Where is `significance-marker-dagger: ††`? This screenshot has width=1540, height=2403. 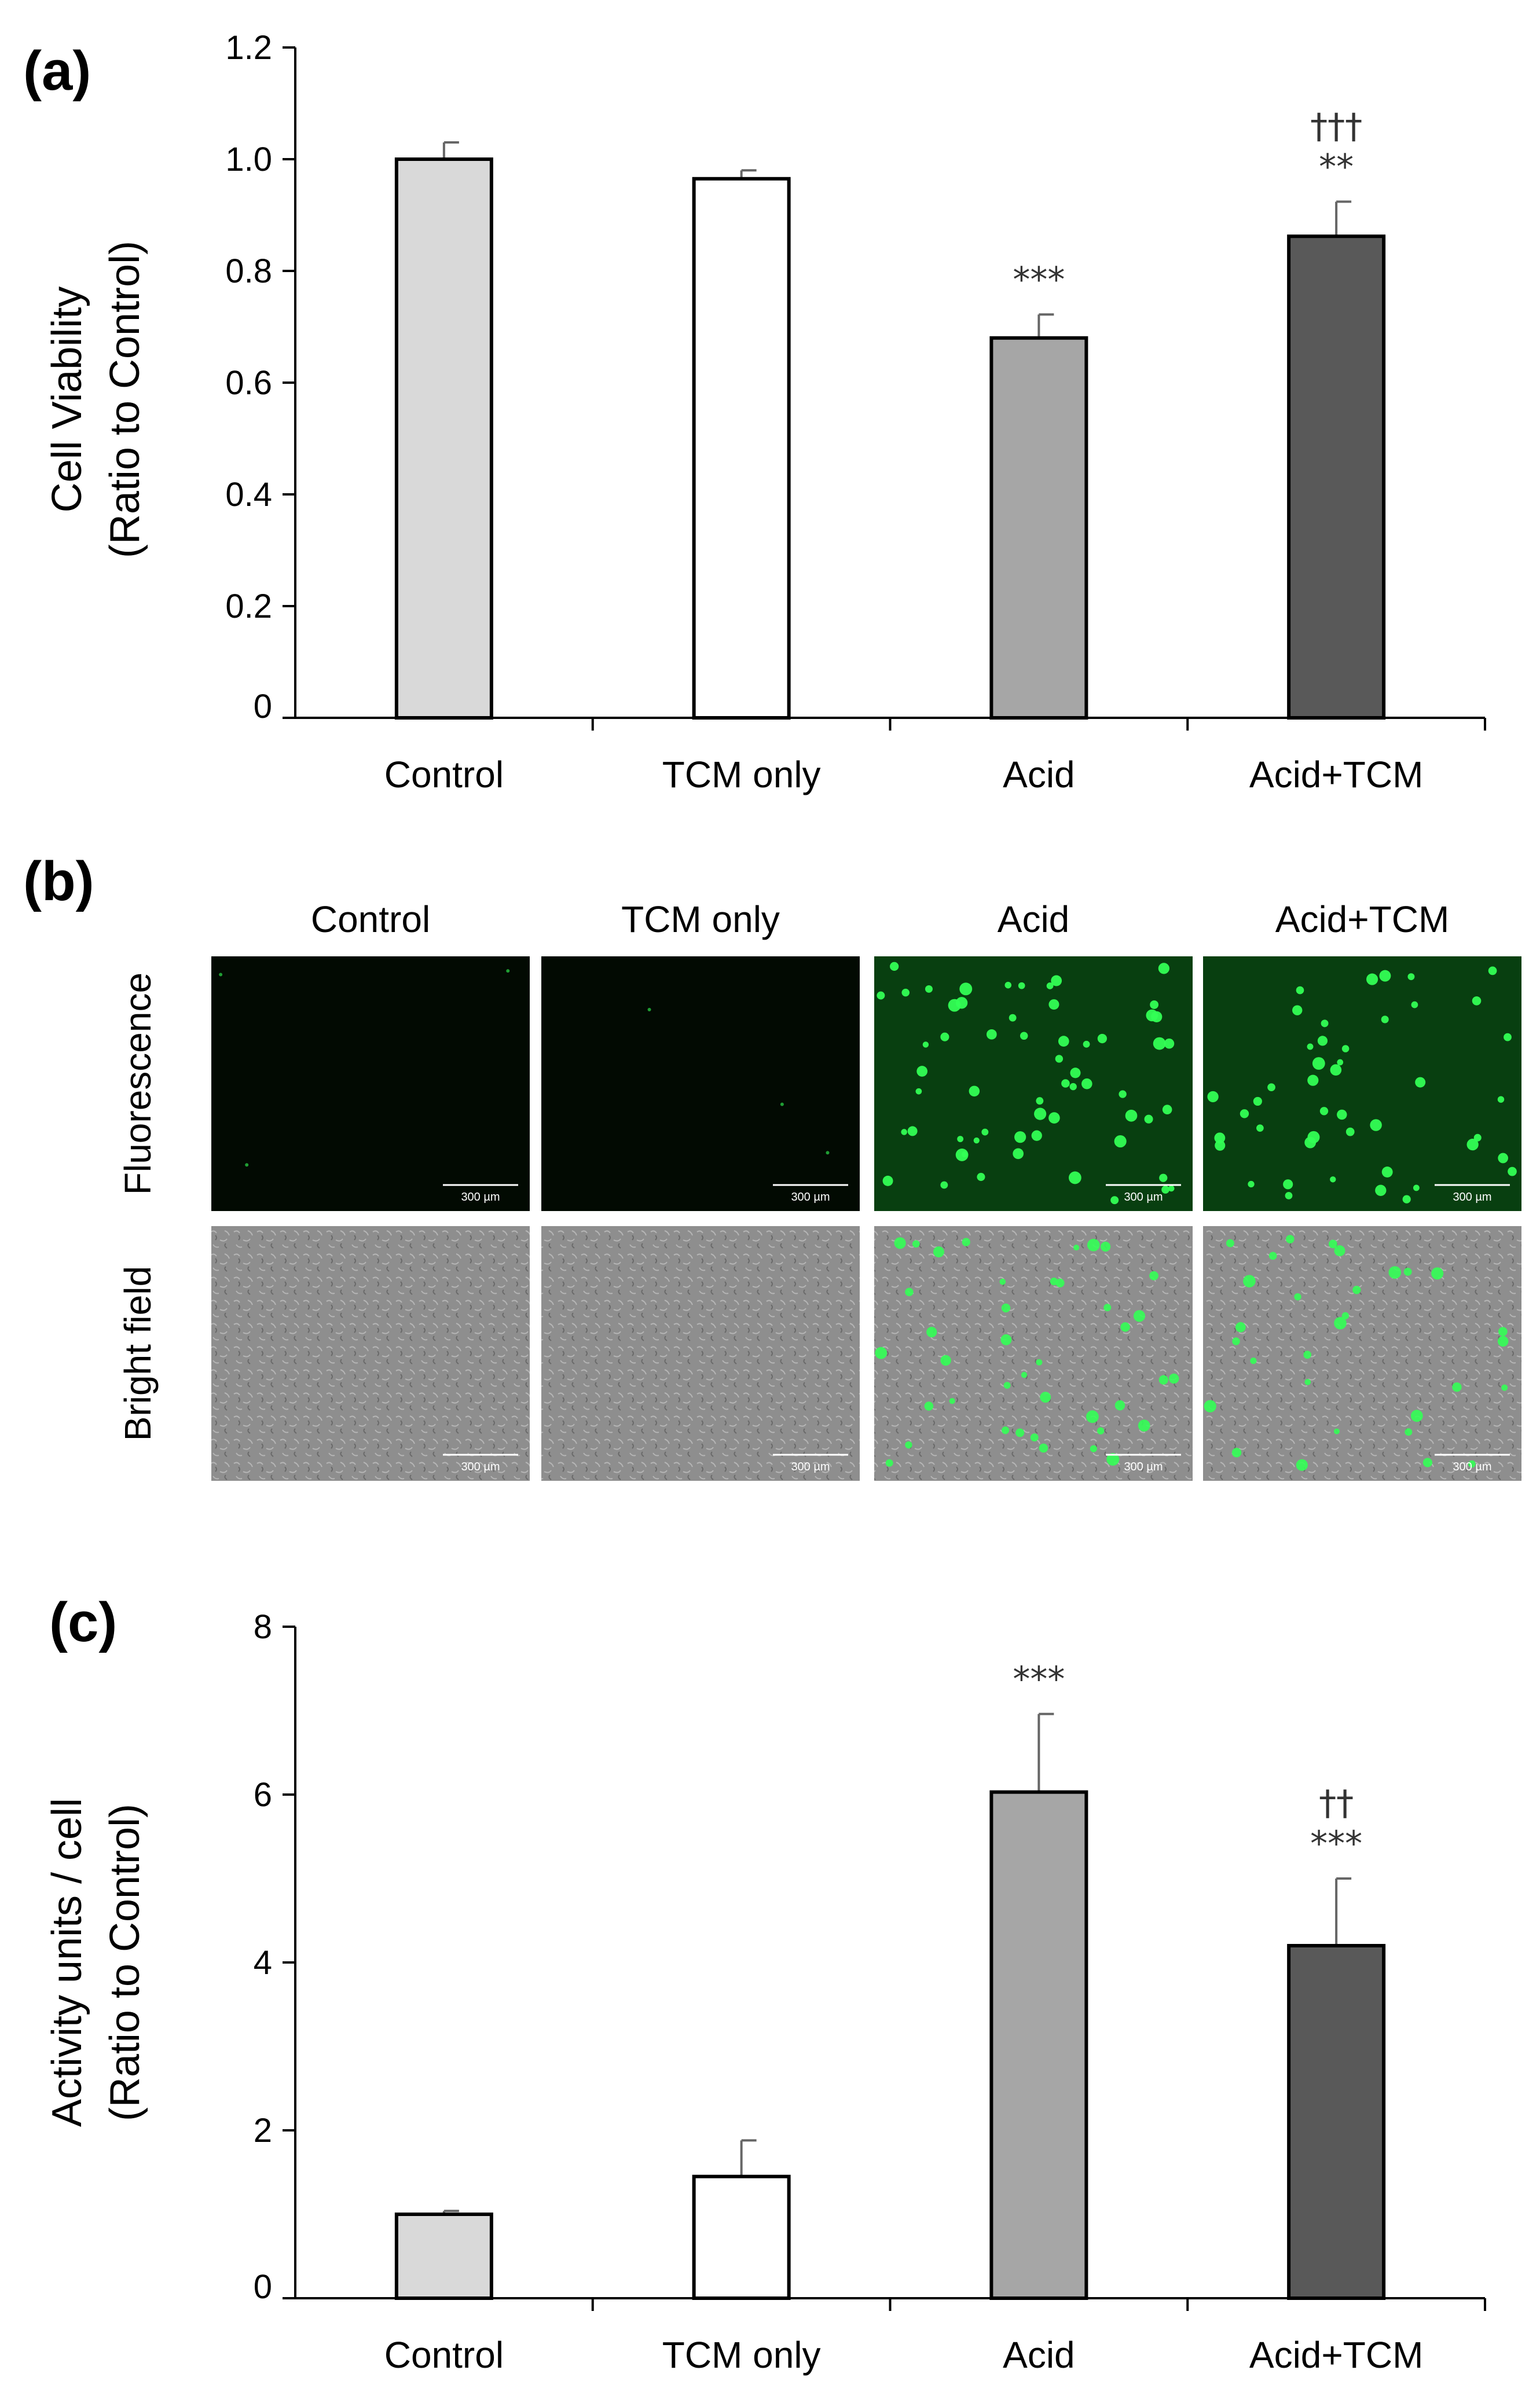 significance-marker-dagger: †† is located at coordinates (1336, 1803).